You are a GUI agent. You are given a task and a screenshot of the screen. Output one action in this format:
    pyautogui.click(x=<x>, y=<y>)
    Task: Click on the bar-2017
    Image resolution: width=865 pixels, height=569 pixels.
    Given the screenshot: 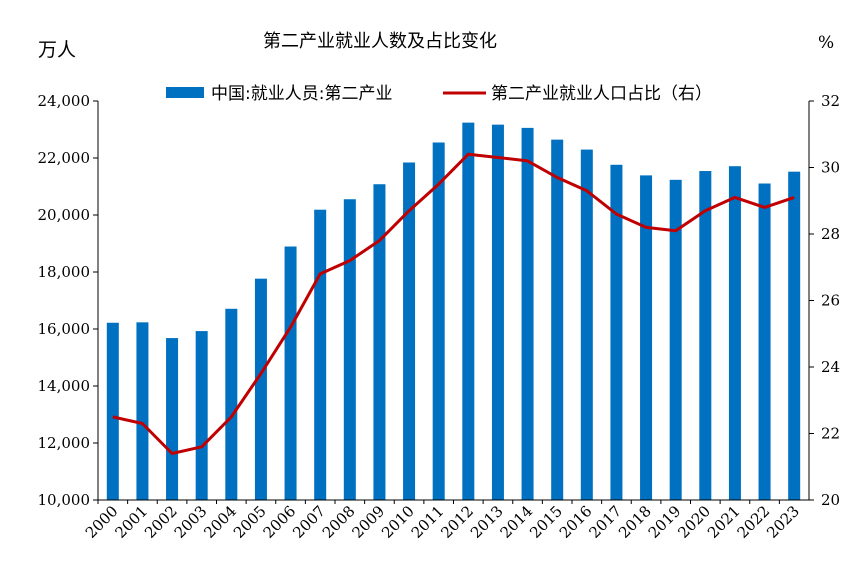 What is the action you would take?
    pyautogui.click(x=616, y=332)
    